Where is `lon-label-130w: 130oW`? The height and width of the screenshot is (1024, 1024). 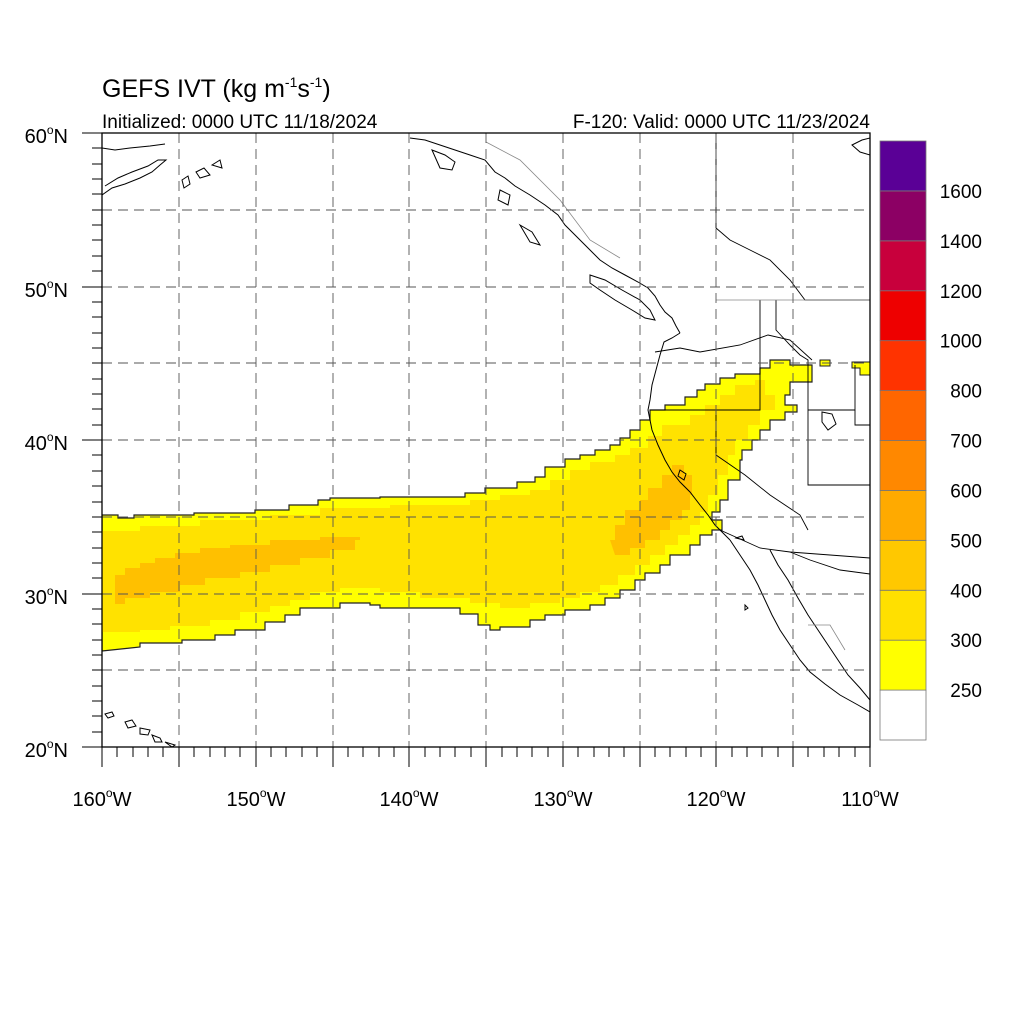
lon-label-130w: 130oW is located at coordinates (563, 798).